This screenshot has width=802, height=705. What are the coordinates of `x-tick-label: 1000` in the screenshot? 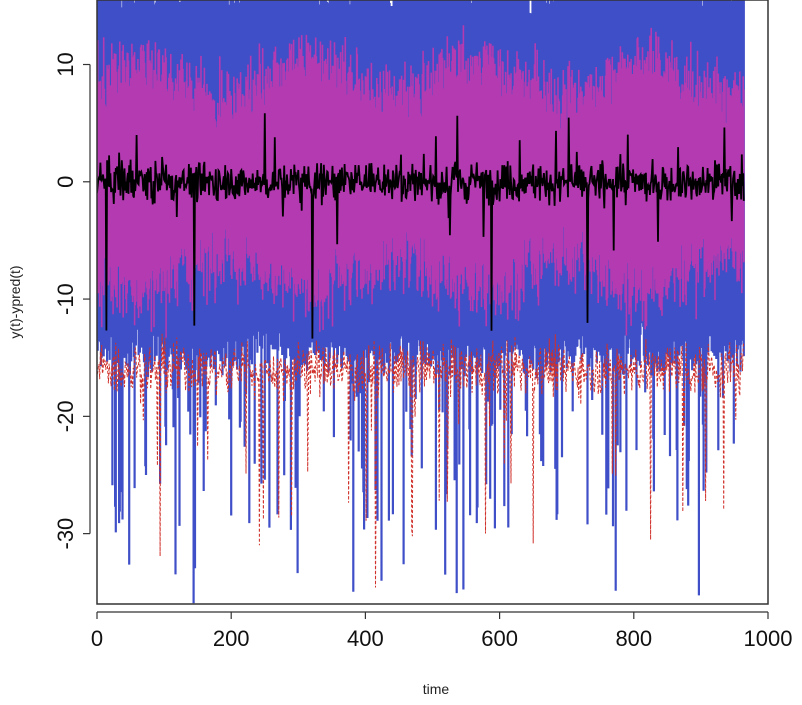 It's located at (768, 638).